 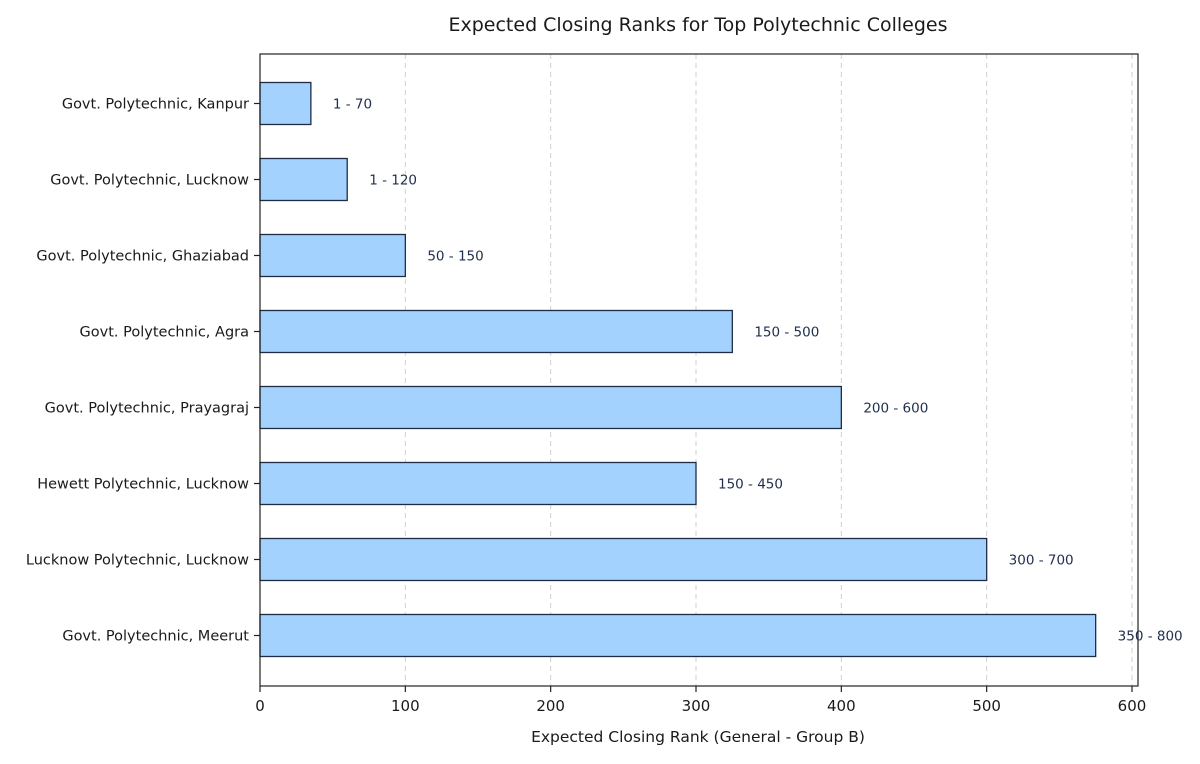 I want to click on data-label: 150 - 500, so click(x=786, y=333).